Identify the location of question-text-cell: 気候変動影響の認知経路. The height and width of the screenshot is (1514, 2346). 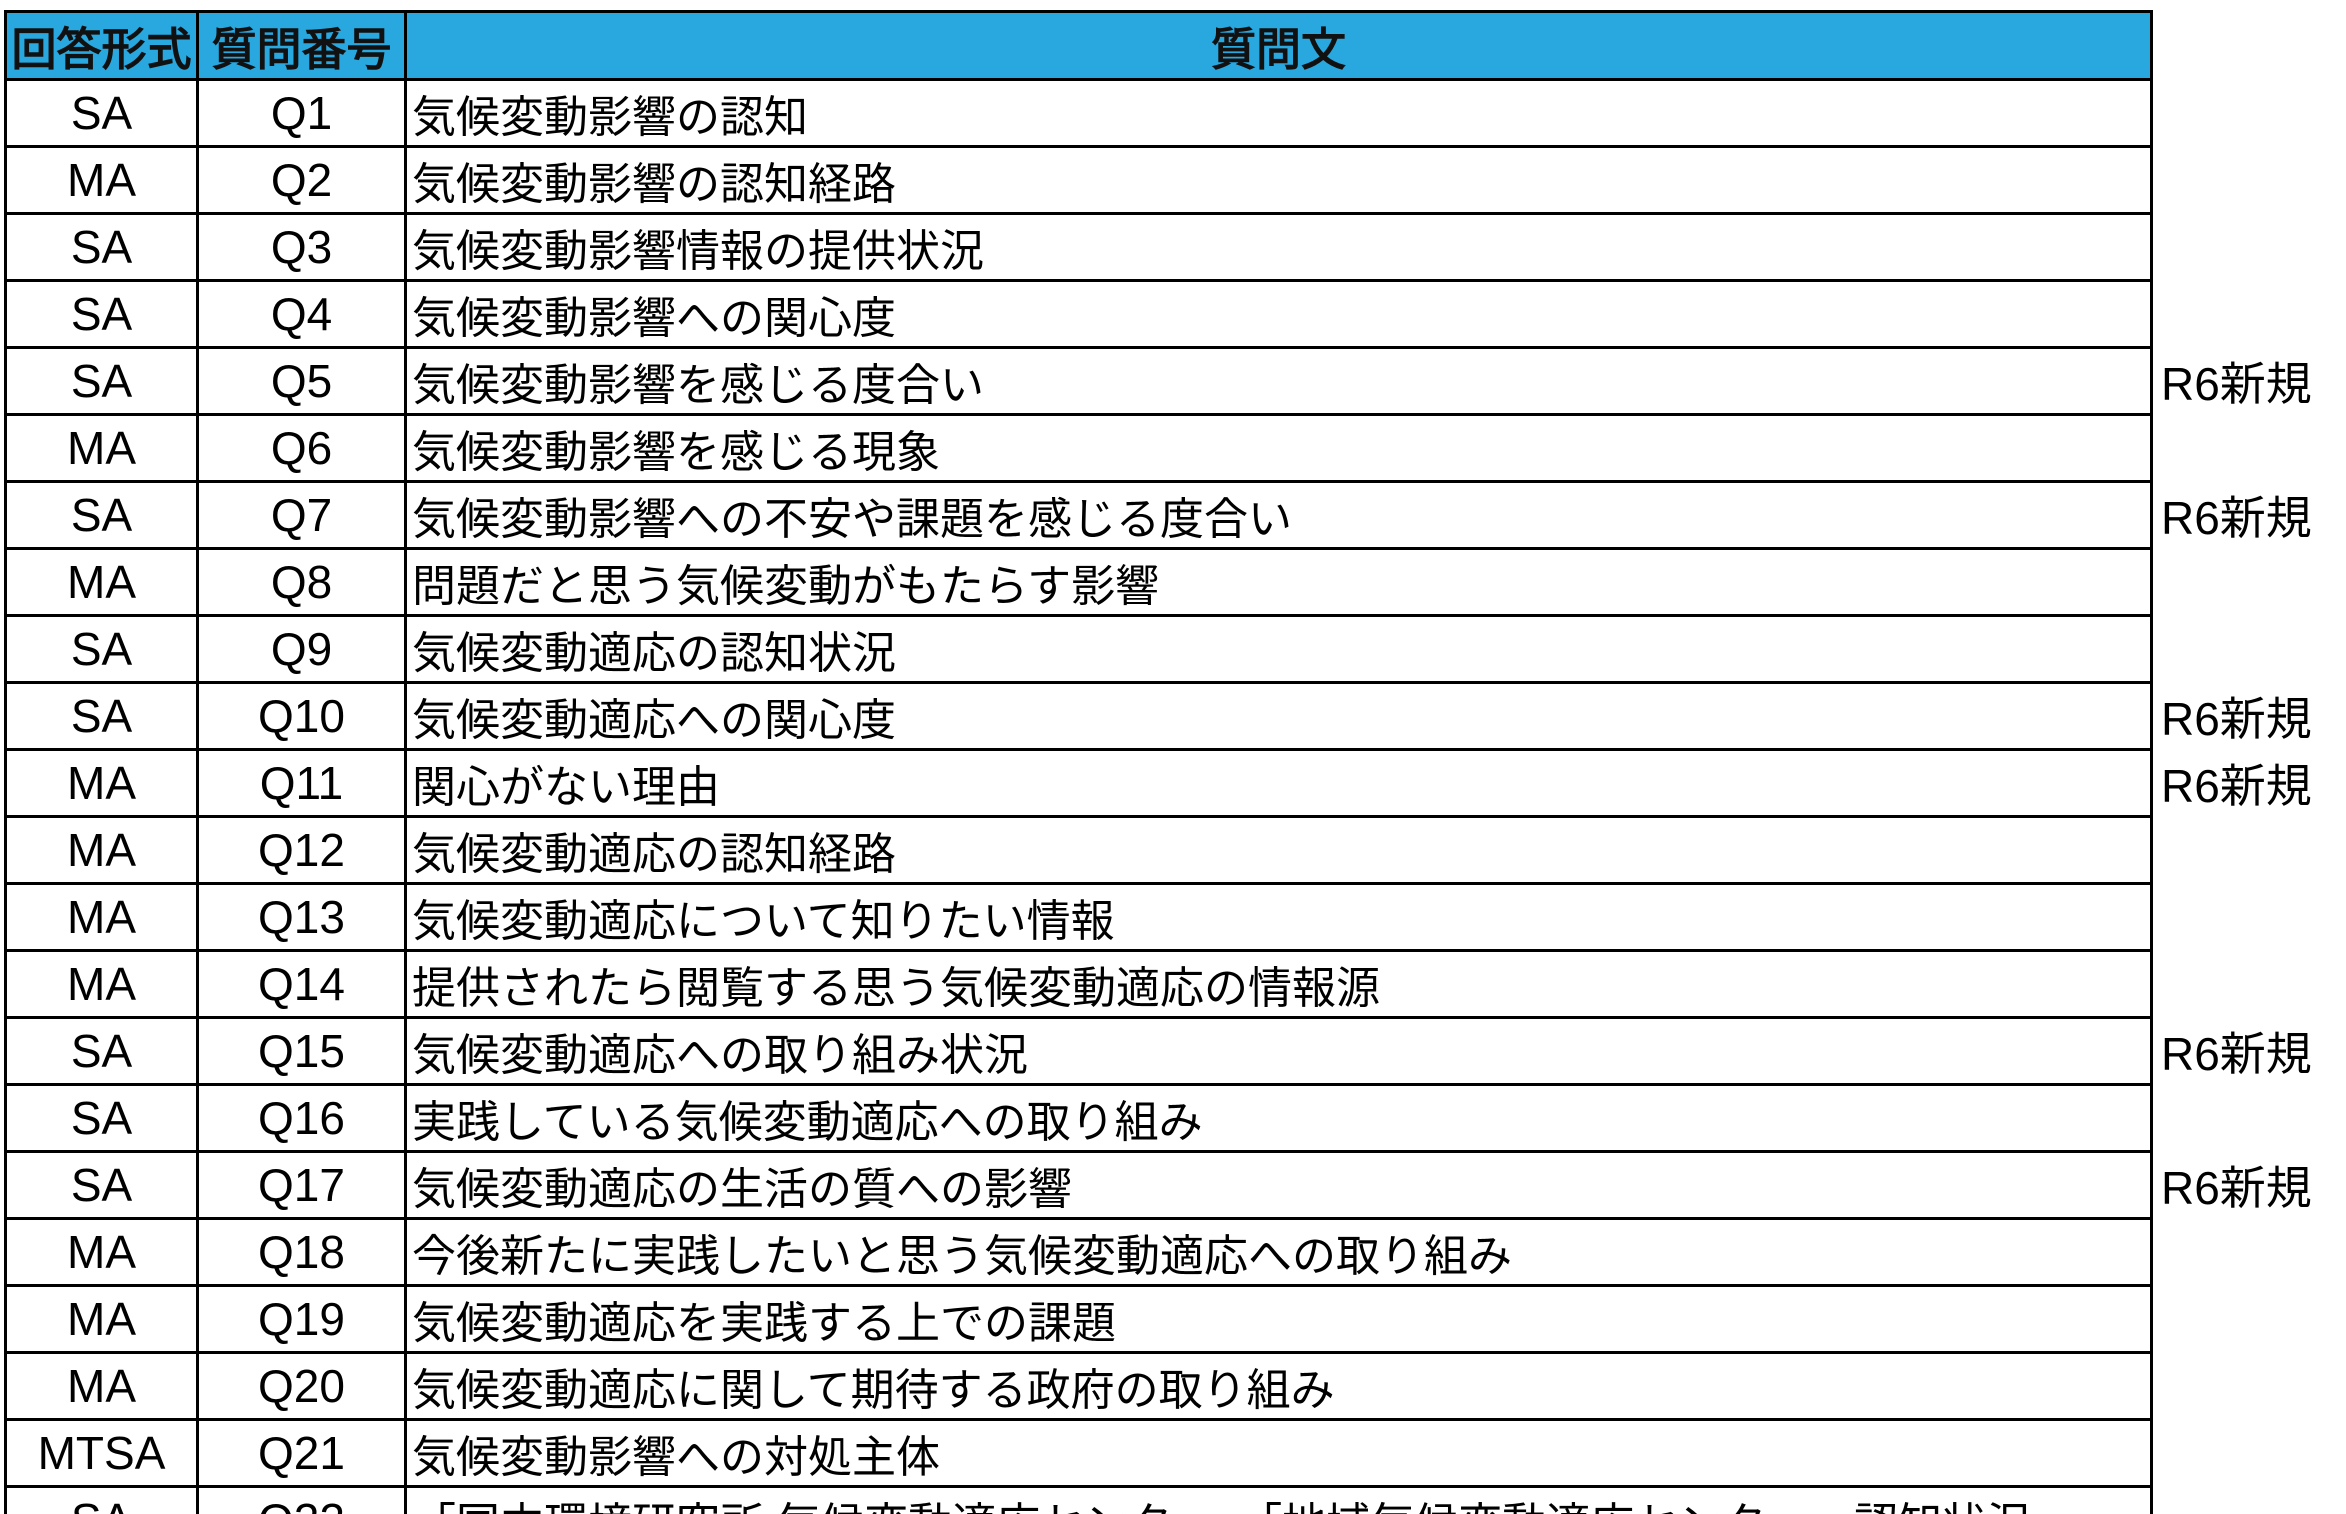
(1278, 180).